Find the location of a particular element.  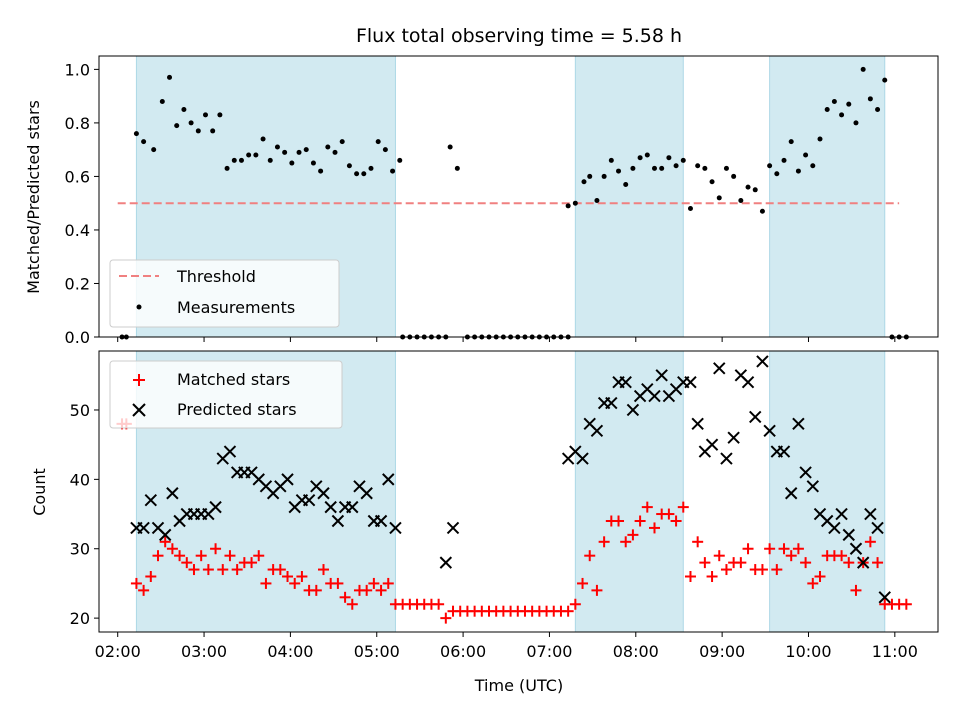

x-tick-label: 07:00 is located at coordinates (549, 651).